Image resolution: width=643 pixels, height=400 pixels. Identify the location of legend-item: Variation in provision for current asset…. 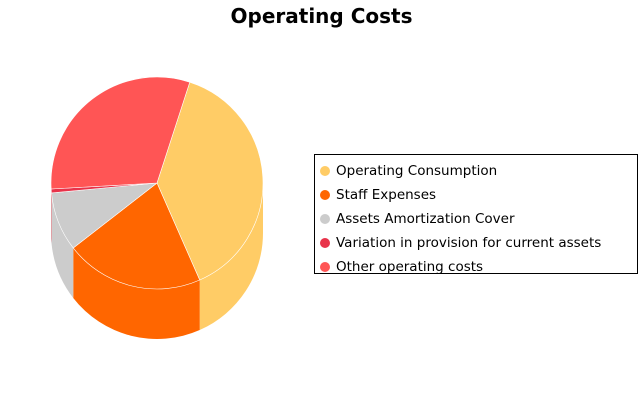
(478, 243).